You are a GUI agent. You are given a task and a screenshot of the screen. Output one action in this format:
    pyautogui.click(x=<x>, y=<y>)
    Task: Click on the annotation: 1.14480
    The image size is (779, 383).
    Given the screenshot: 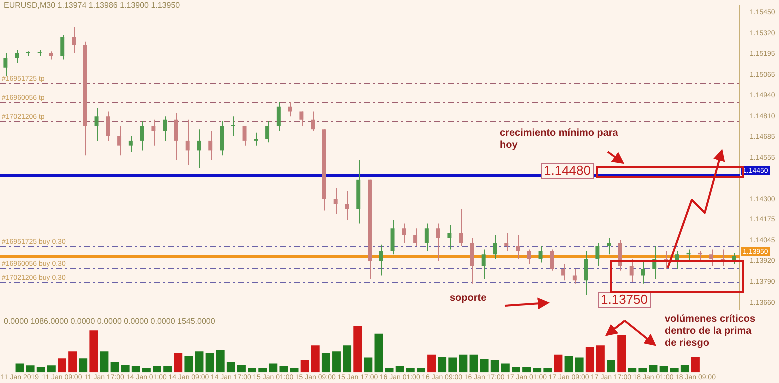 What is the action you would take?
    pyautogui.click(x=567, y=171)
    